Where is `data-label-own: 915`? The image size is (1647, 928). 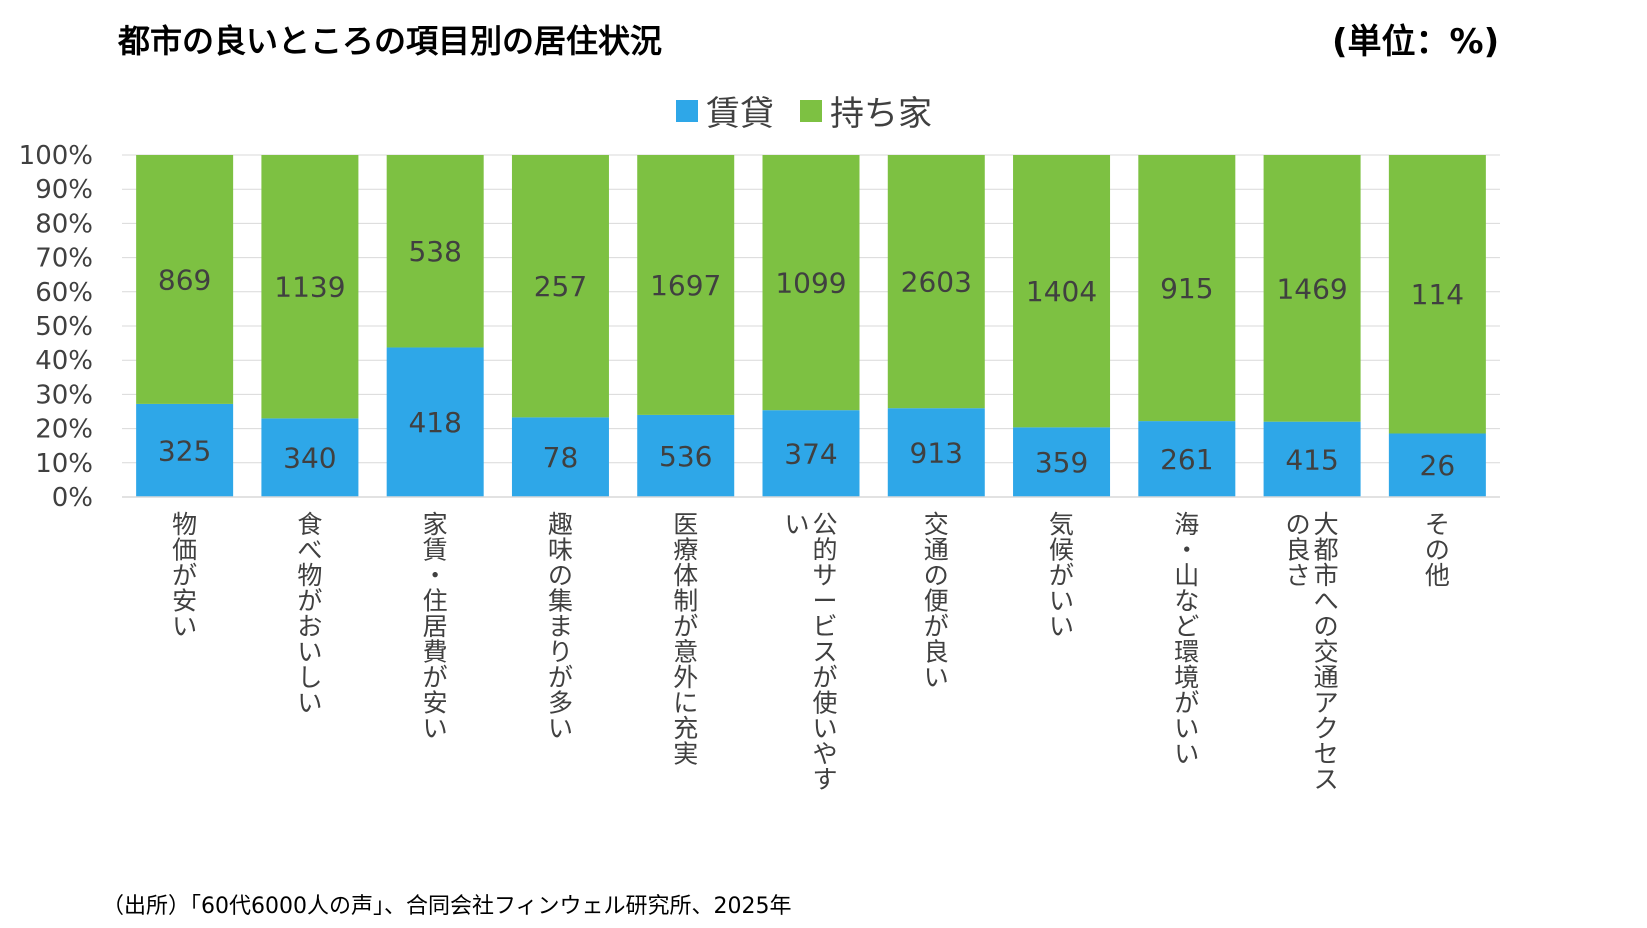
data-label-own: 915 is located at coordinates (1186, 288).